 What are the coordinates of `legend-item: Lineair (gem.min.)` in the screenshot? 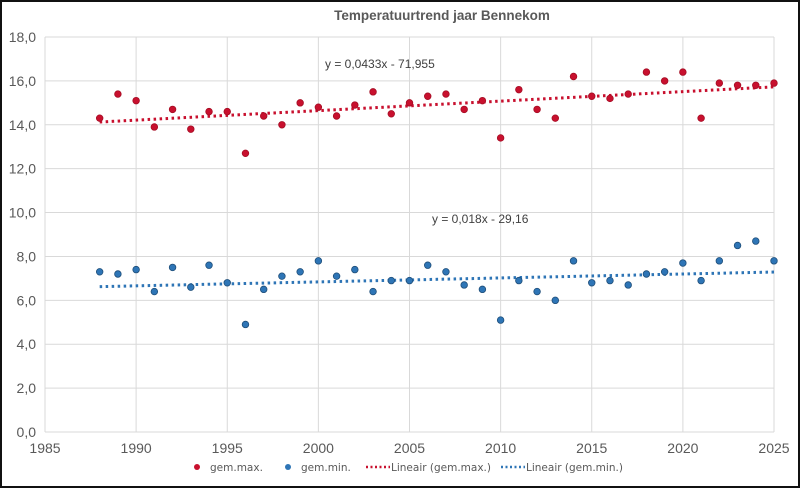 It's located at (562, 468).